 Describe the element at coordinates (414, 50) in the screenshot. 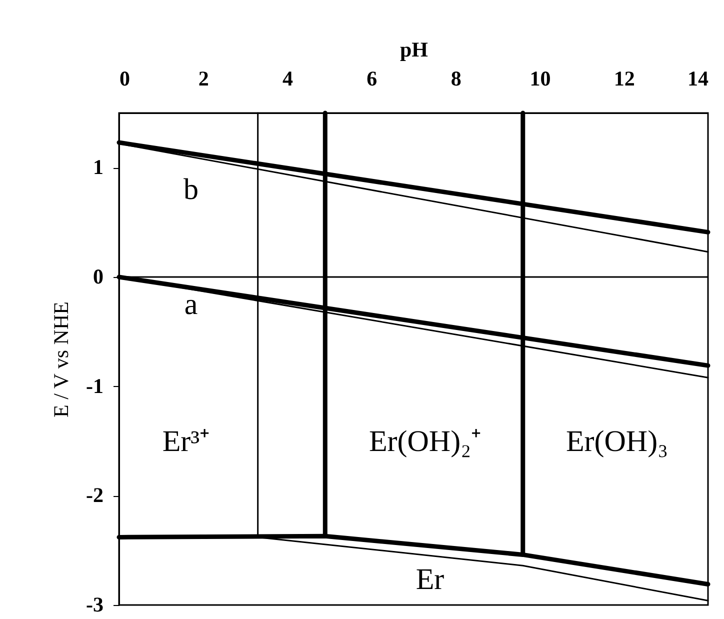

I see `x-axis-title: pH` at that location.